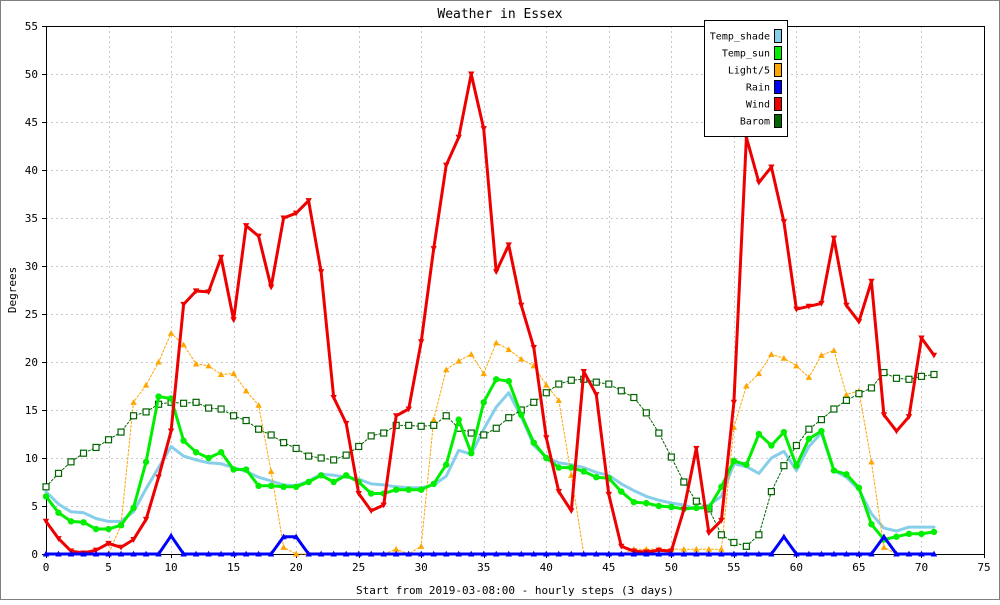 Image resolution: width=1000 pixels, height=605 pixels. What do you see at coordinates (31, 266) in the screenshot?
I see `y-tick-label: 30` at bounding box center [31, 266].